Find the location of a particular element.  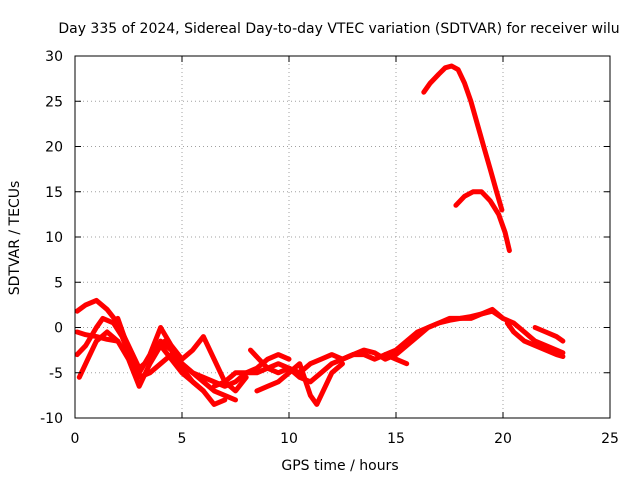

y-tick-label: 10 is located at coordinates (54, 238).